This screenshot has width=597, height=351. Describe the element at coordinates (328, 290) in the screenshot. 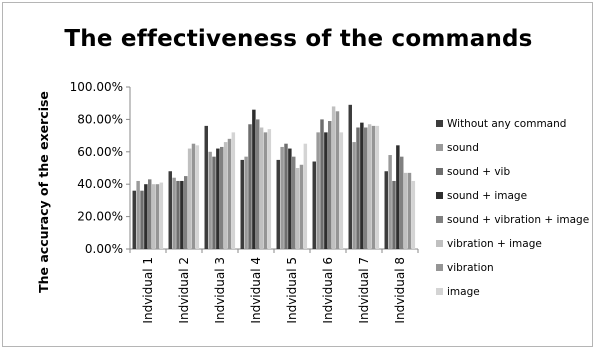

I see `category-label: Indvidual 6` at that location.